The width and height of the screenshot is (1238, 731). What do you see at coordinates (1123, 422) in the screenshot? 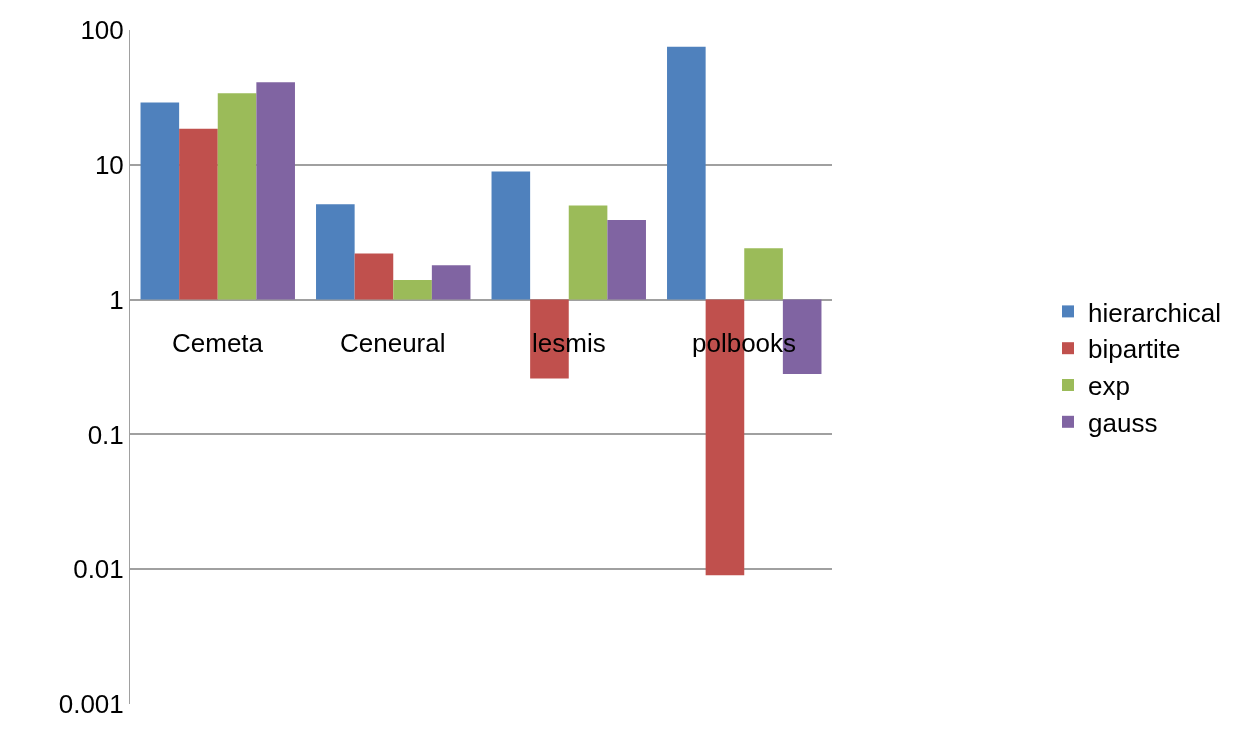
I see `legend-label: gauss` at bounding box center [1123, 422].